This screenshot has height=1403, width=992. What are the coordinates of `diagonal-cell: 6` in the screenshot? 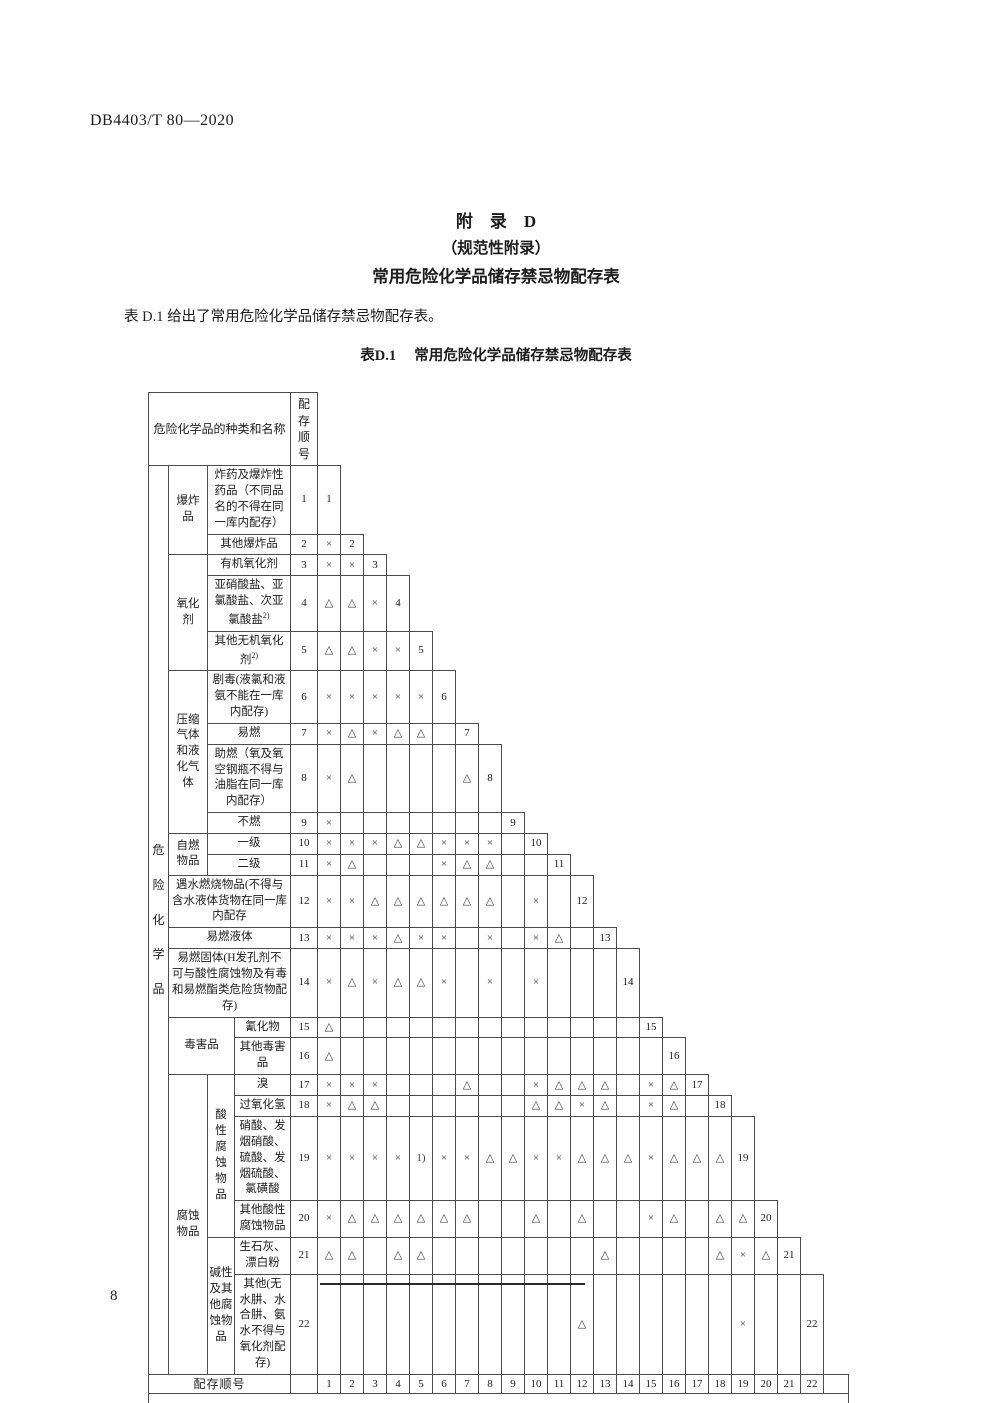 It's located at (444, 697).